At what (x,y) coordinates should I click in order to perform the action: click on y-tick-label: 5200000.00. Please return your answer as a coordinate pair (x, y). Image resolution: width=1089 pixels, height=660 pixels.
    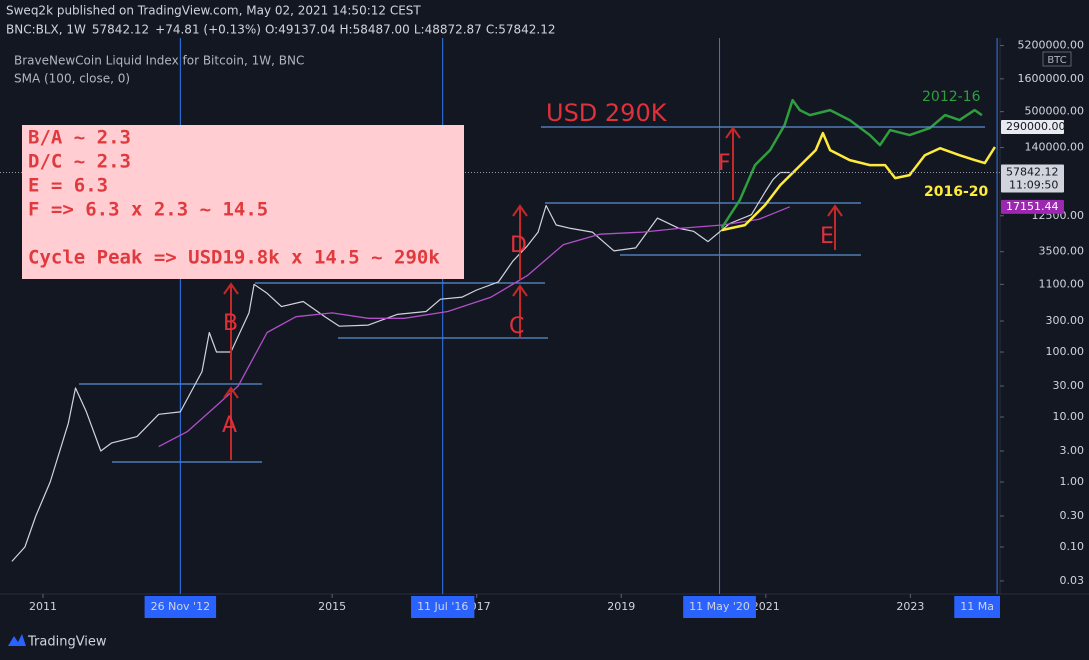
    Looking at the image, I should click on (1051, 45).